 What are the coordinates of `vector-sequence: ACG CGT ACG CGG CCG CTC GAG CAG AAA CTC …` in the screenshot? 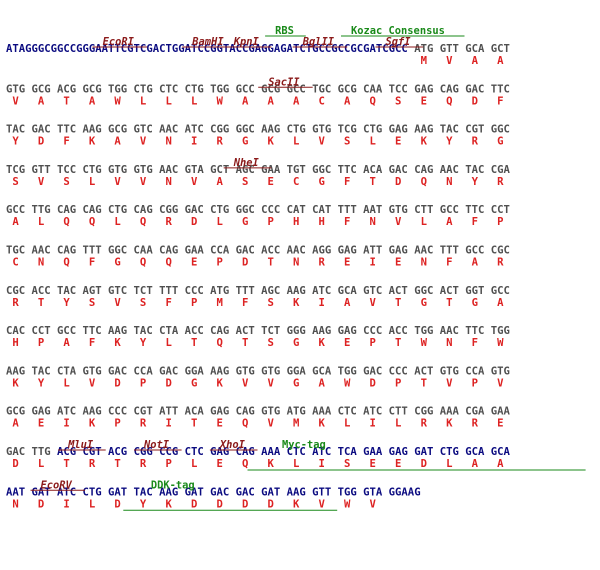 It's located at (283, 452).